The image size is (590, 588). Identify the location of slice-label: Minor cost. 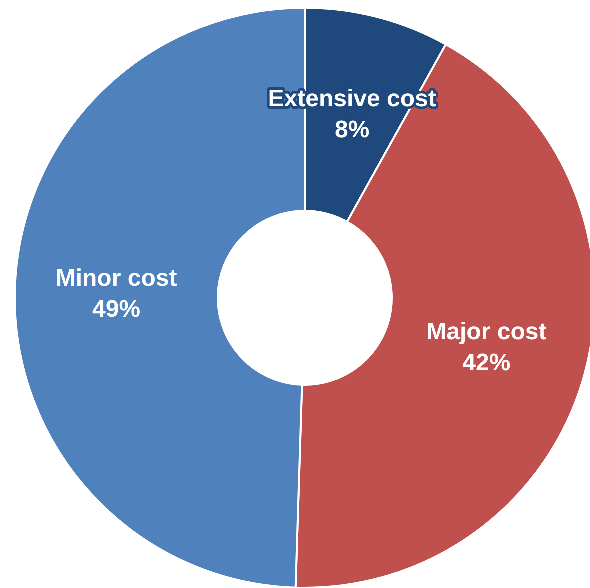
(117, 278).